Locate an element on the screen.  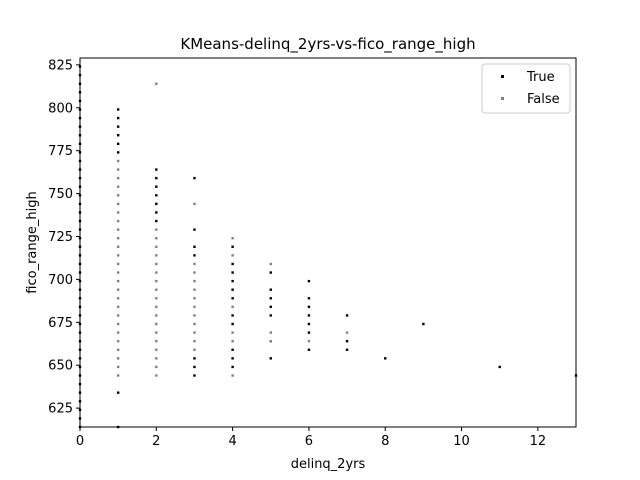
chart-title: KMeans-delinq_2yrs-vs-fico_range_high is located at coordinates (327, 44).